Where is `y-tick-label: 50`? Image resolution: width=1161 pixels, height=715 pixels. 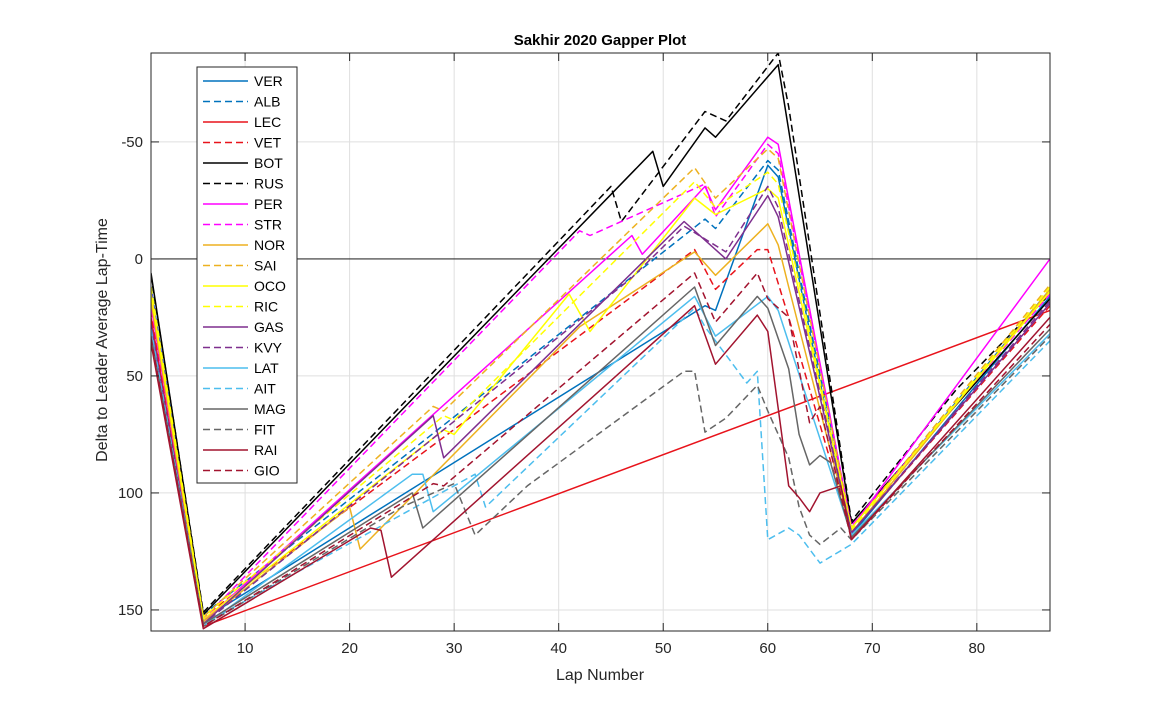 y-tick-label: 50 is located at coordinates (134, 376).